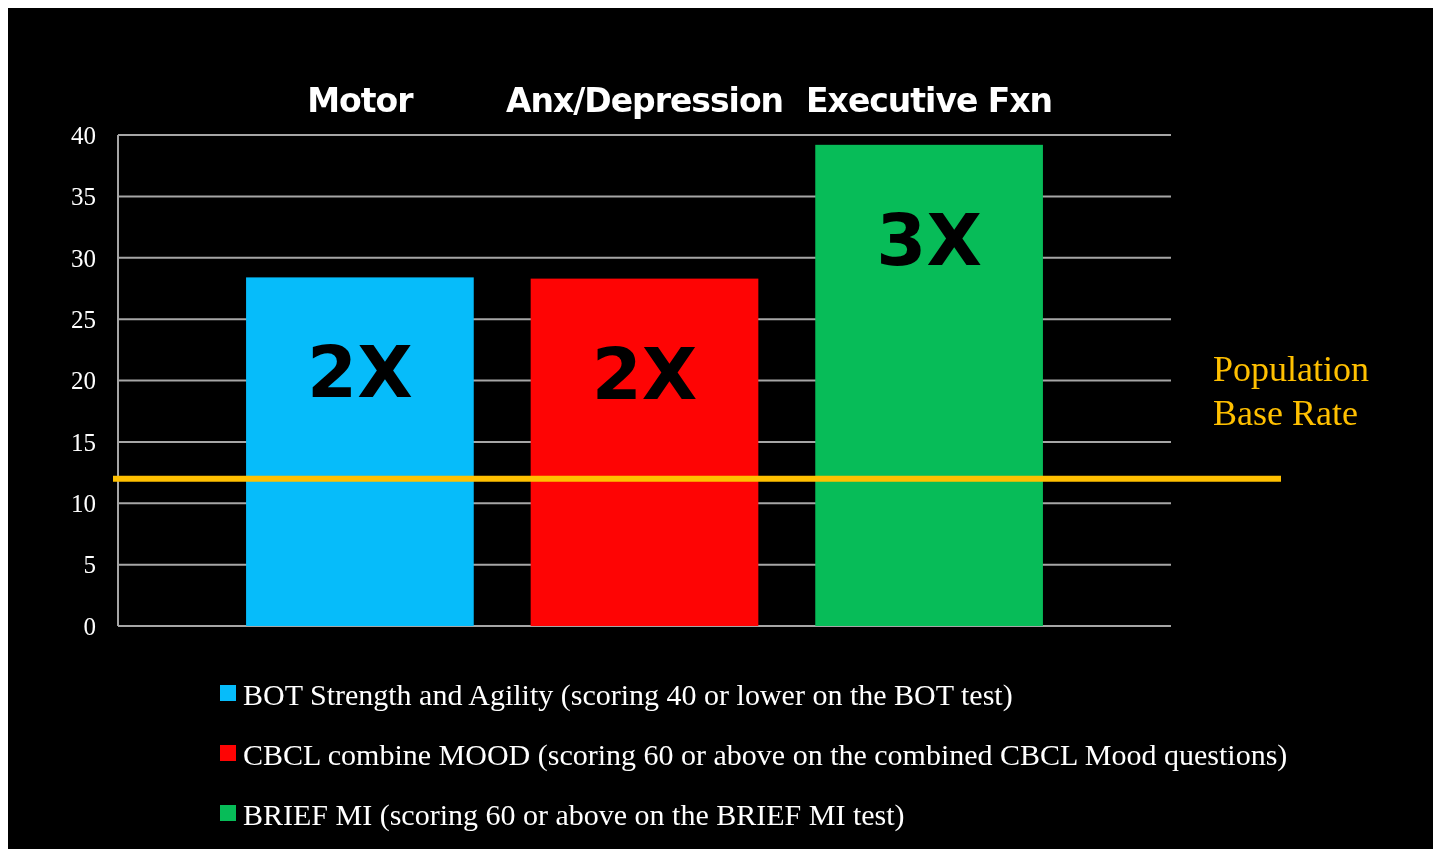  I want to click on y-tick-label: 15, so click(83, 442).